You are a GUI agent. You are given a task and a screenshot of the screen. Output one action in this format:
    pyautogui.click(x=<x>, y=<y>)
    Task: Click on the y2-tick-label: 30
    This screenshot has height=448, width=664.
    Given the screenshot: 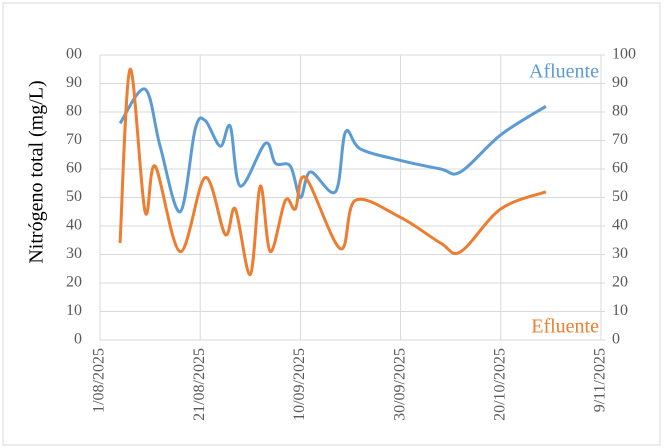 What is the action you would take?
    pyautogui.click(x=620, y=253)
    